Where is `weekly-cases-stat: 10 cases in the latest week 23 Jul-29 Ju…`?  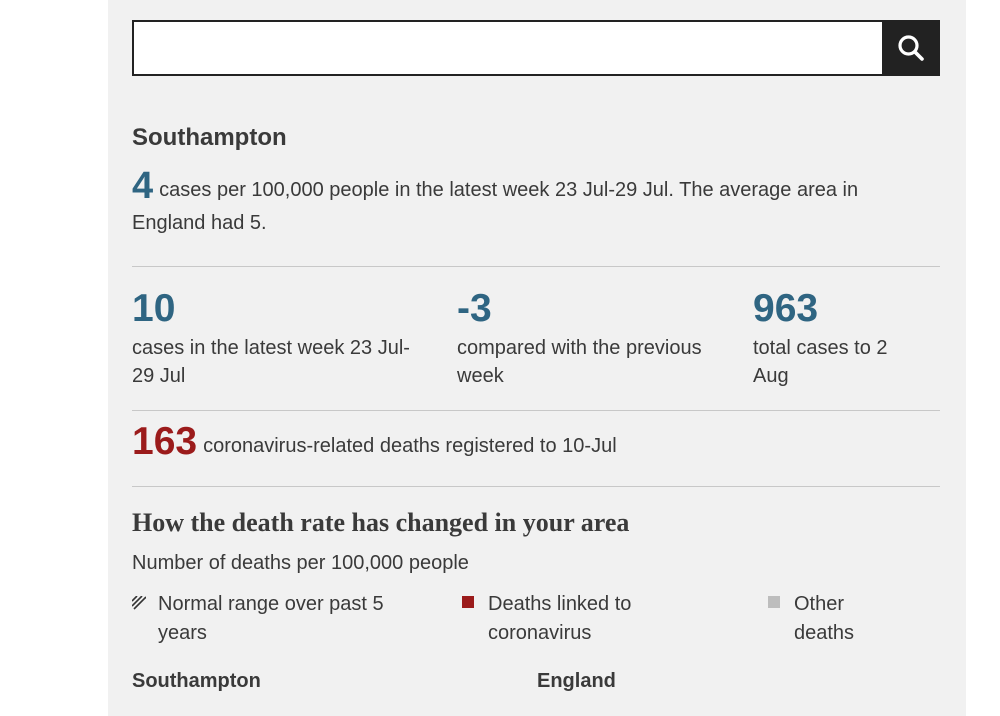
weekly-cases-stat: 10 cases in the latest week 23 Jul-29 Ju… is located at coordinates (272, 338).